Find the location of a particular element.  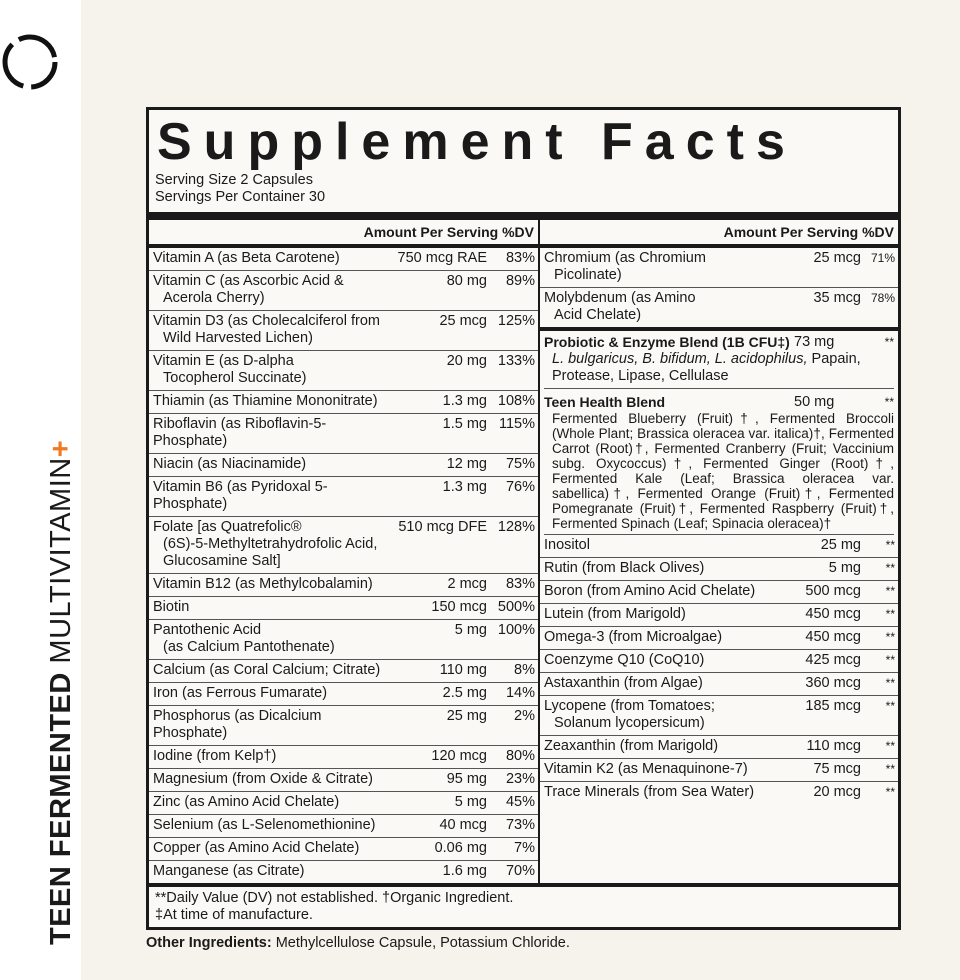

nutrient-row: Coenzyme Q10 (CoQ10) 425 mcg ** is located at coordinates (719, 661).